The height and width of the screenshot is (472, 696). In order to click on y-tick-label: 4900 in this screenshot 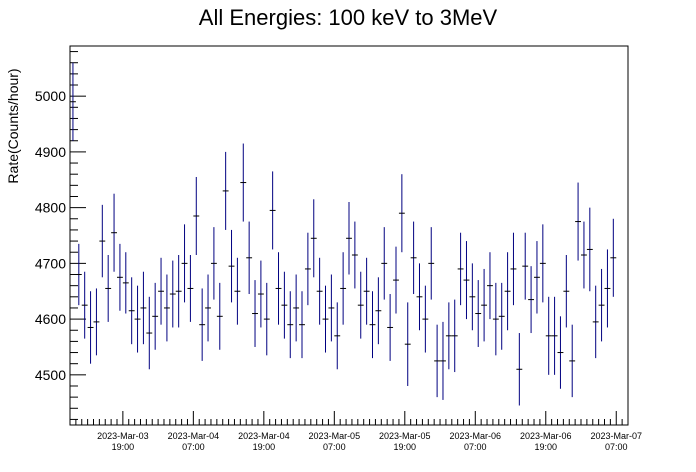, I will do `click(50, 152)`.